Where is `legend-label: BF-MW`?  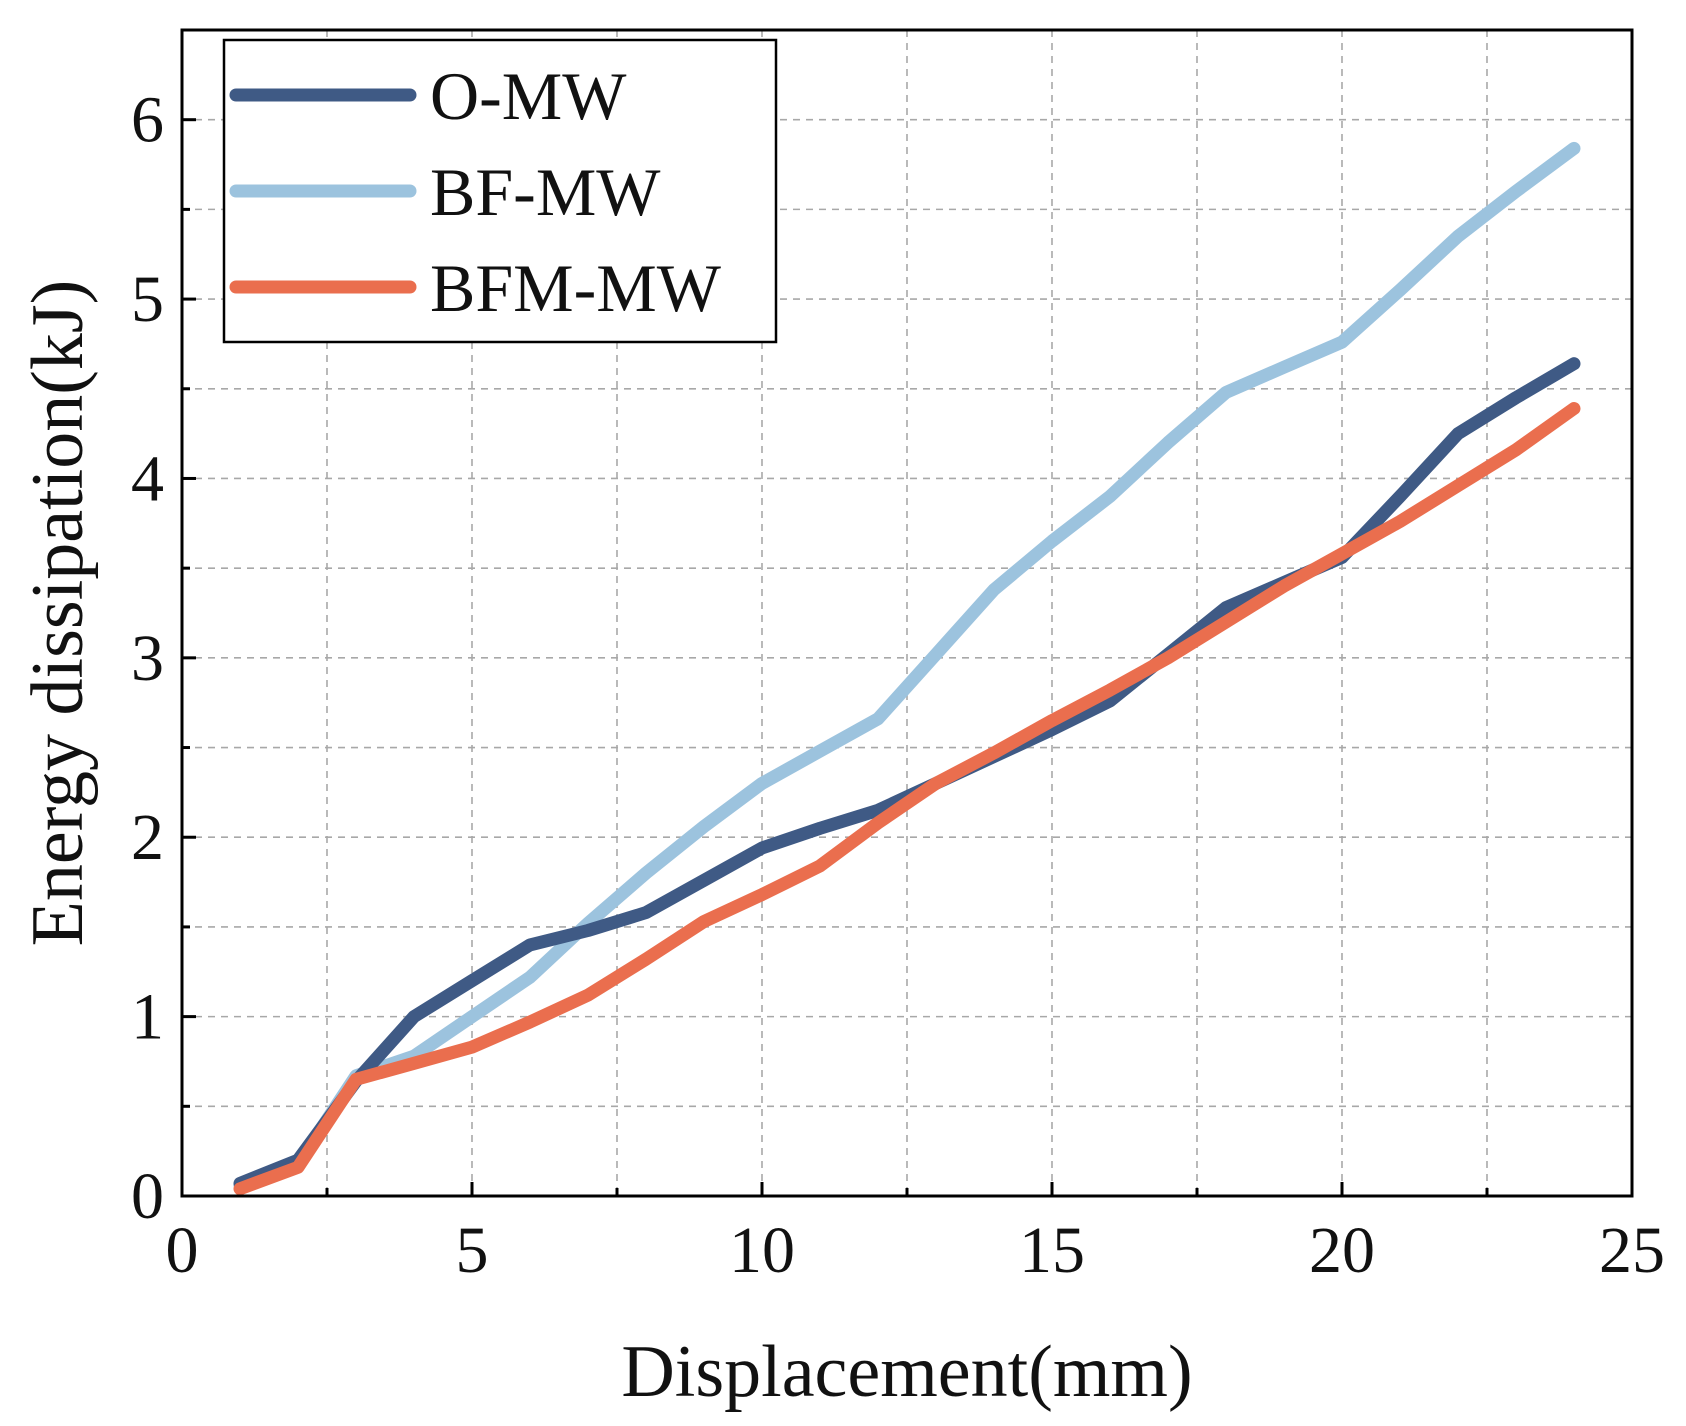
legend-label: BF-MW is located at coordinates (545, 192).